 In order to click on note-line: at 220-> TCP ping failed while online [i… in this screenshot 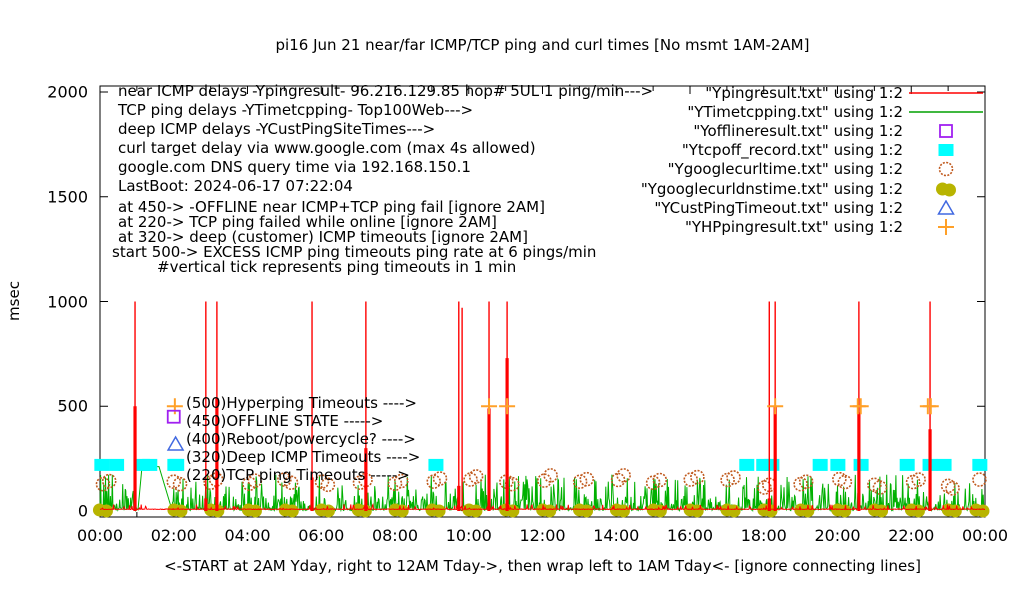, I will do `click(307, 222)`.